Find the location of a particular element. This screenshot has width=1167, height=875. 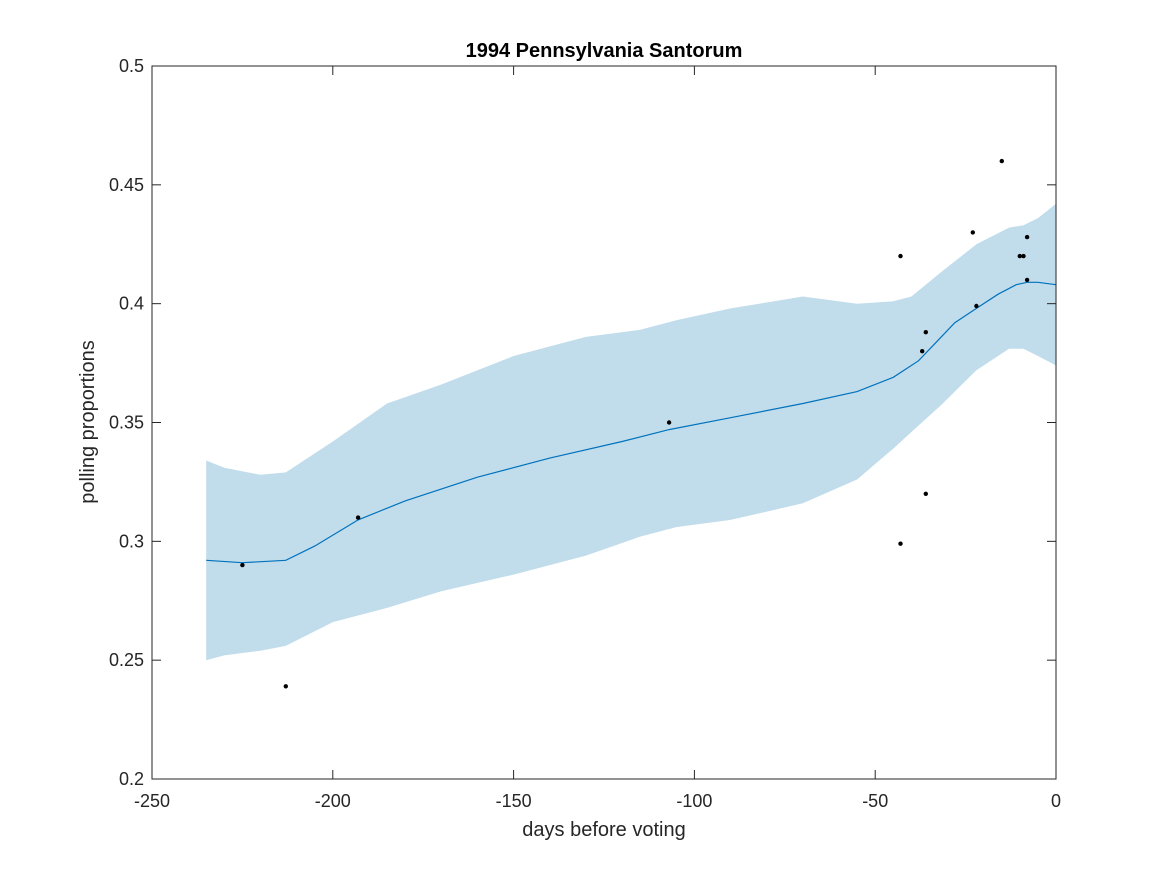

y-axis-label: polling proportions is located at coordinates (88, 421).